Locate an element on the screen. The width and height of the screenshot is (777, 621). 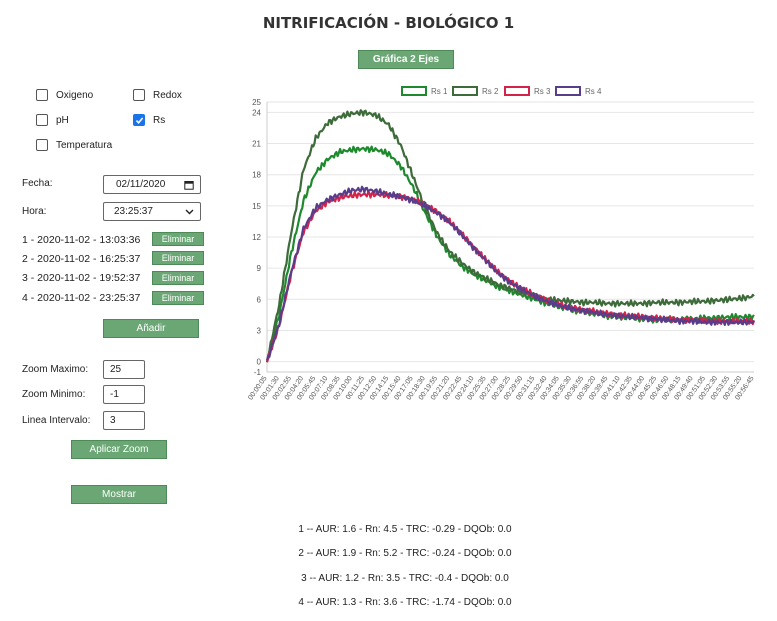
x-tick-label: 00:29:50 is located at coordinates (513, 388).